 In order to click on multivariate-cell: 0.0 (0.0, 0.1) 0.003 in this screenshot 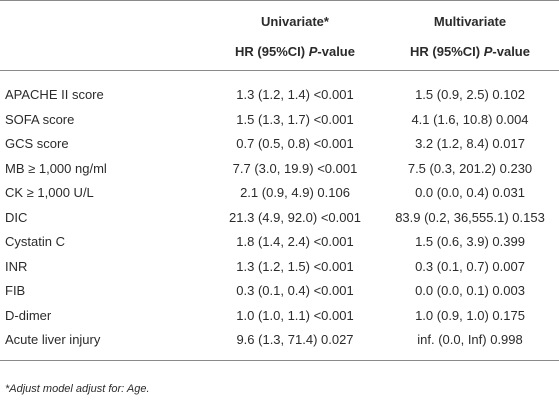, I will do `click(470, 290)`.